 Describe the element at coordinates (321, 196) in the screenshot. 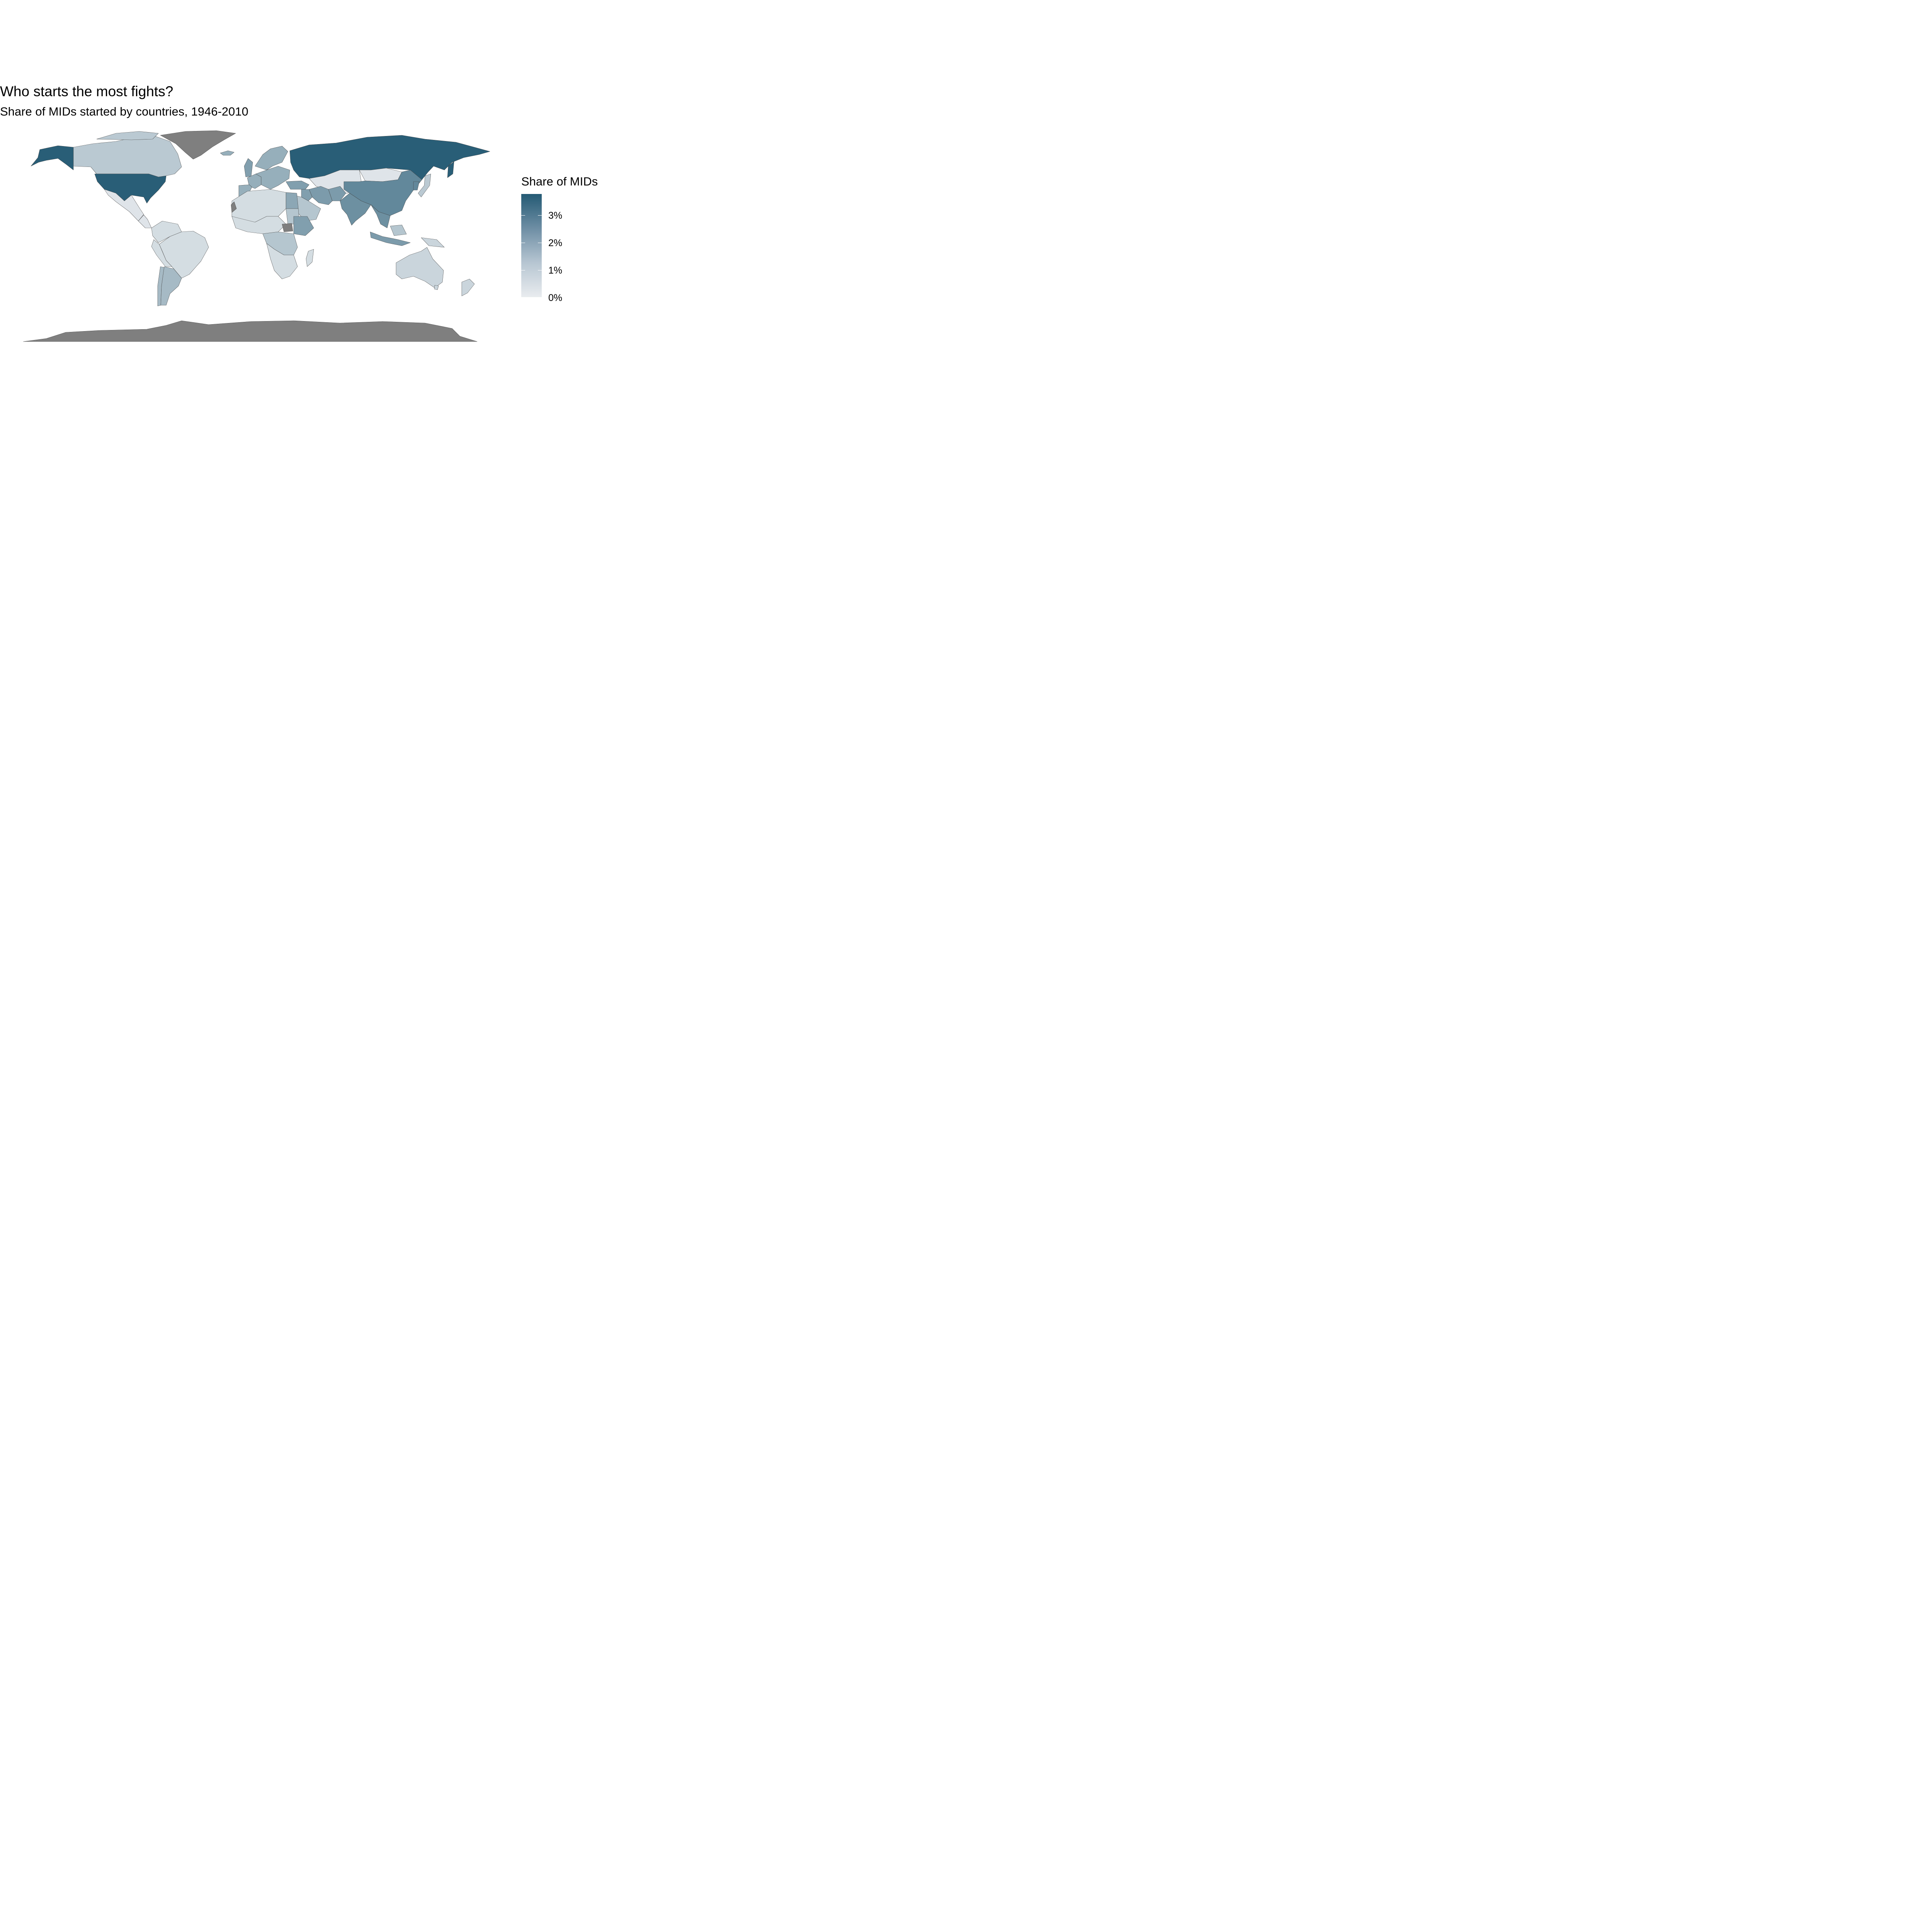

I see `region-iran` at that location.